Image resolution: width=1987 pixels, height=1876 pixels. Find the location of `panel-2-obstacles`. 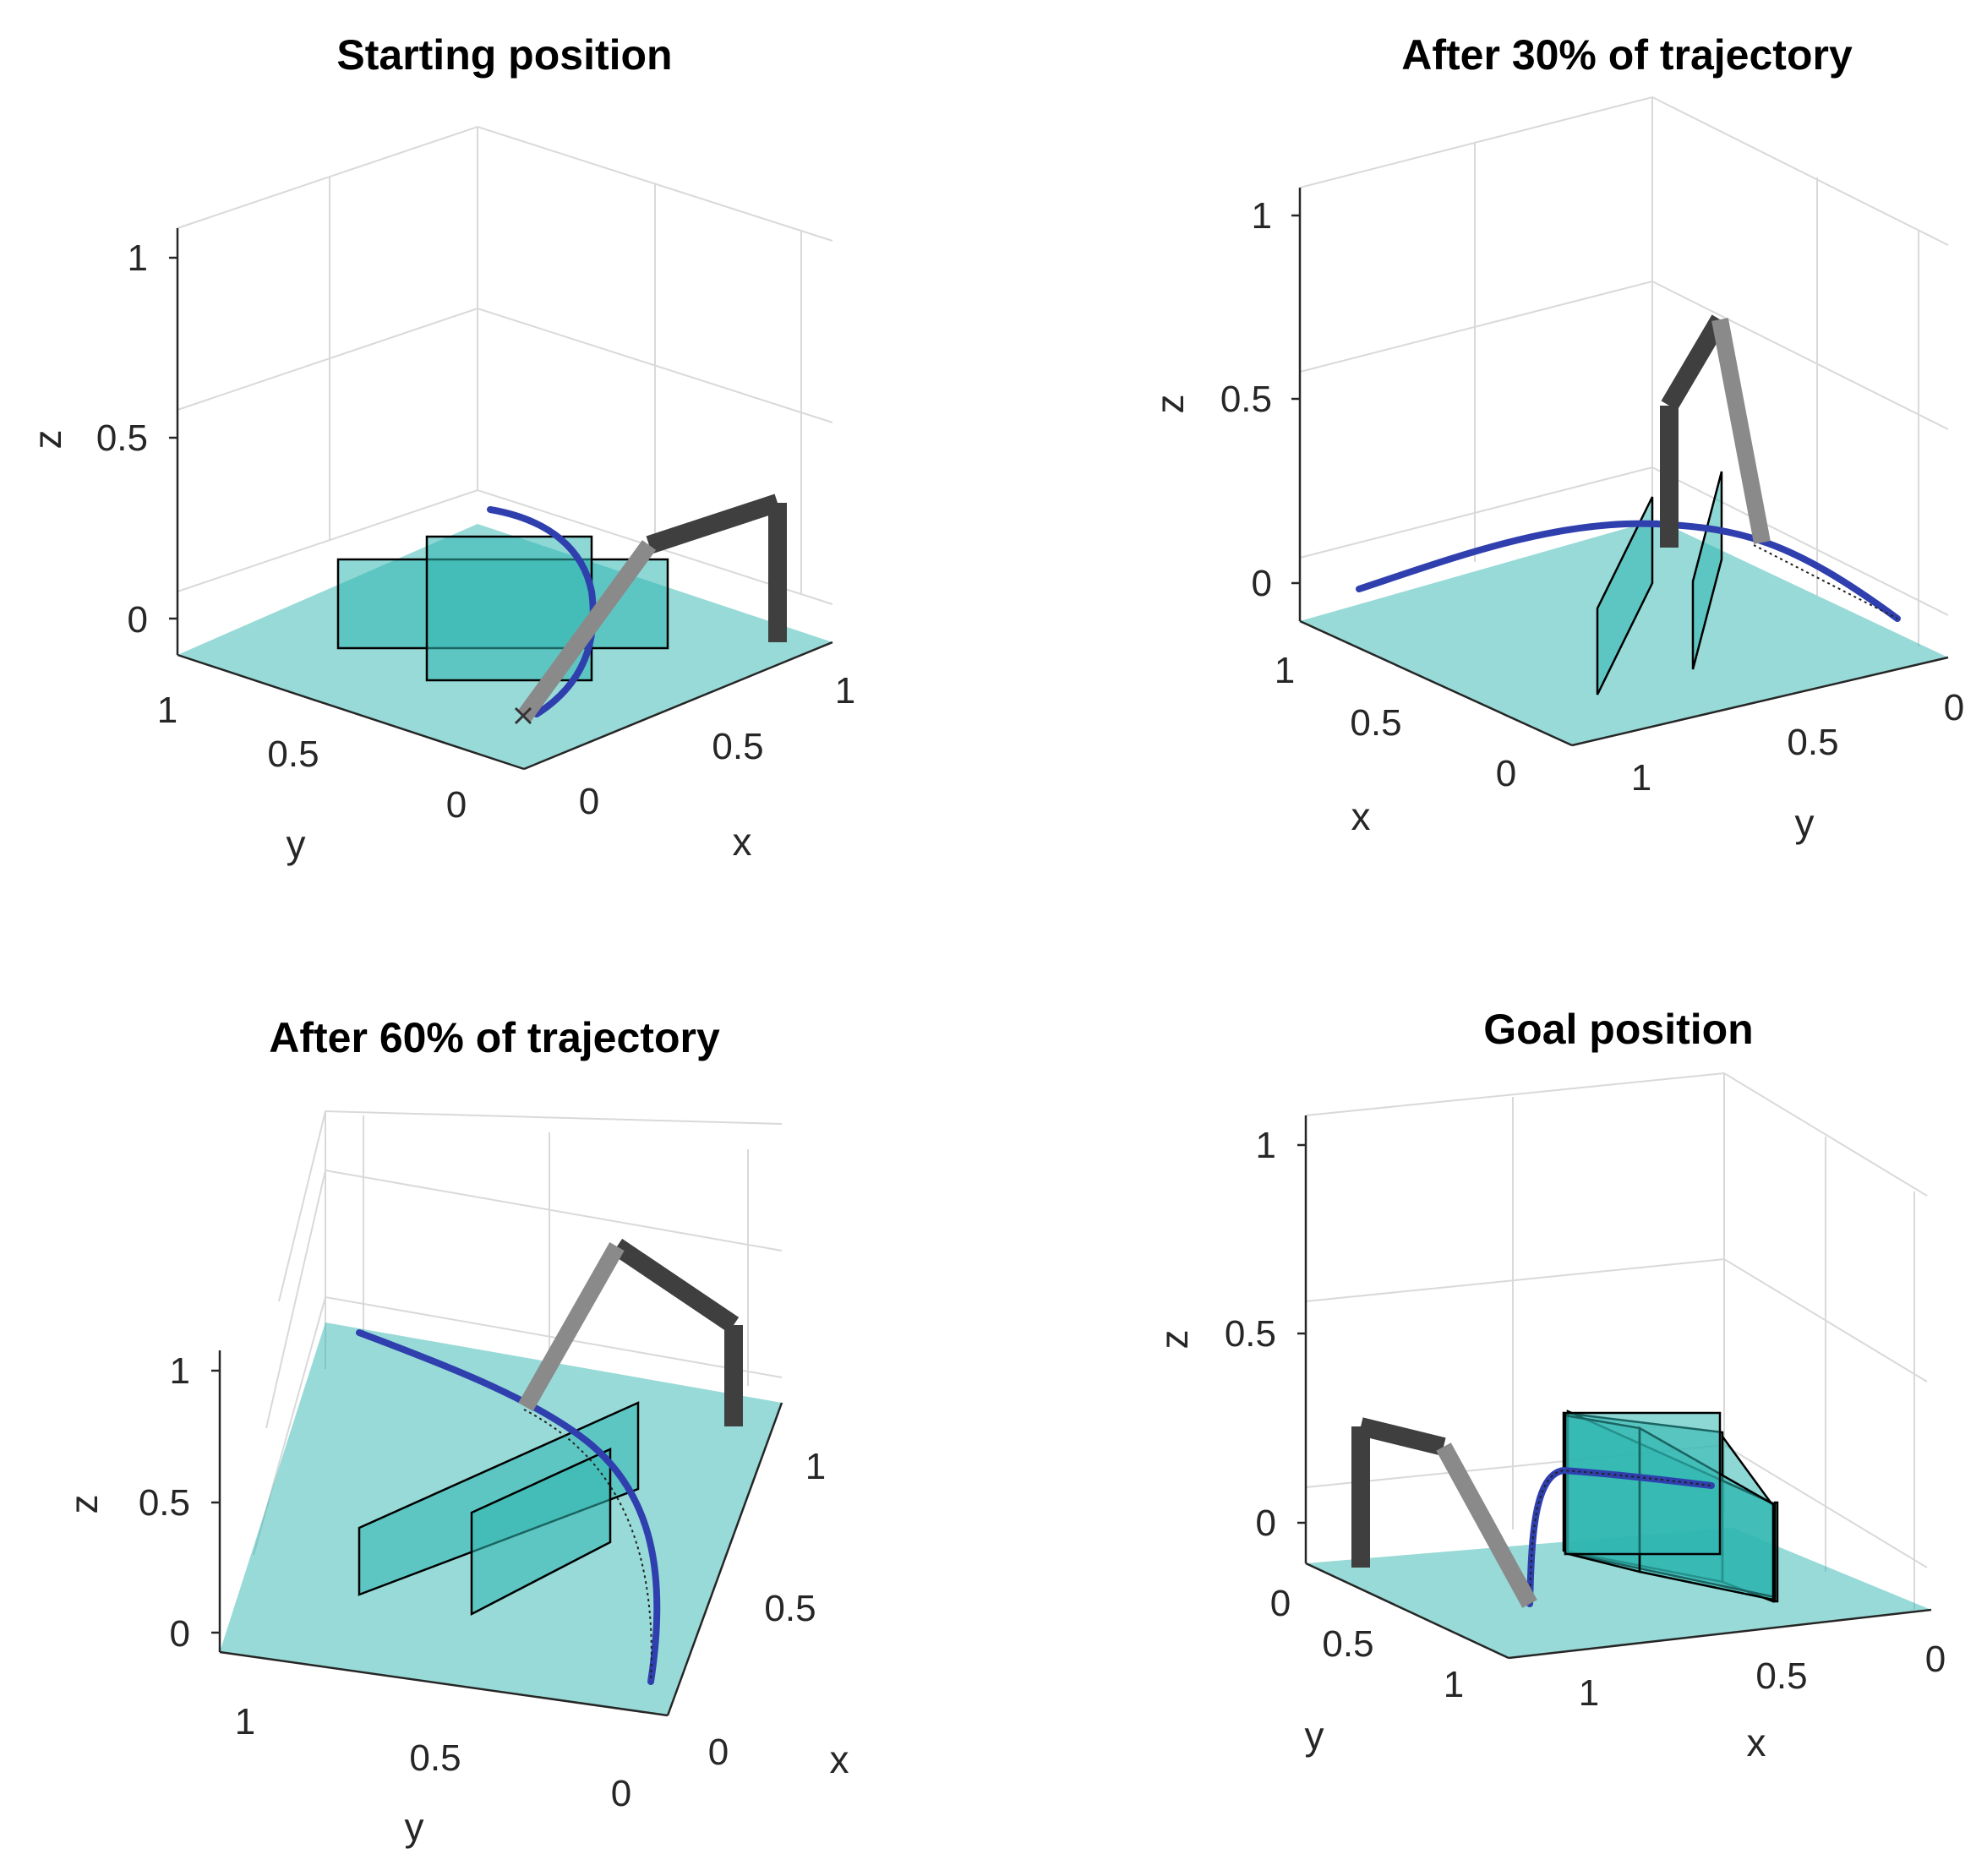

panel-2-obstacles is located at coordinates (1659, 583).